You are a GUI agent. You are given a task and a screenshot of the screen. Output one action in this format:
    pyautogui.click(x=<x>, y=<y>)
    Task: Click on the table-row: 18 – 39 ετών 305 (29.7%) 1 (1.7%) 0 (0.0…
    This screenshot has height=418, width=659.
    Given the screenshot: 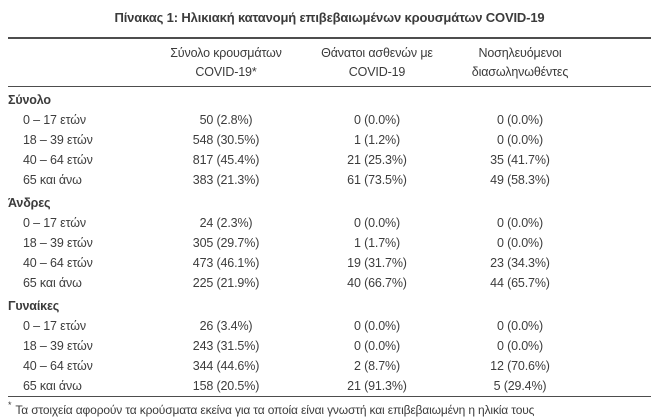 What is the action you would take?
    pyautogui.click(x=329, y=243)
    